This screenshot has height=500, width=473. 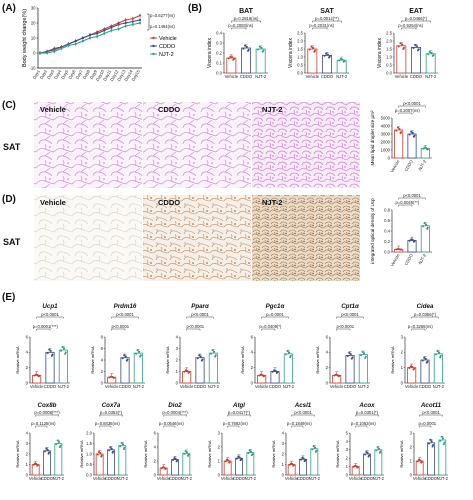 What do you see at coordinates (300, 40) in the screenshot?
I see `bar-ytick-label: 2.0` at bounding box center [300, 40].